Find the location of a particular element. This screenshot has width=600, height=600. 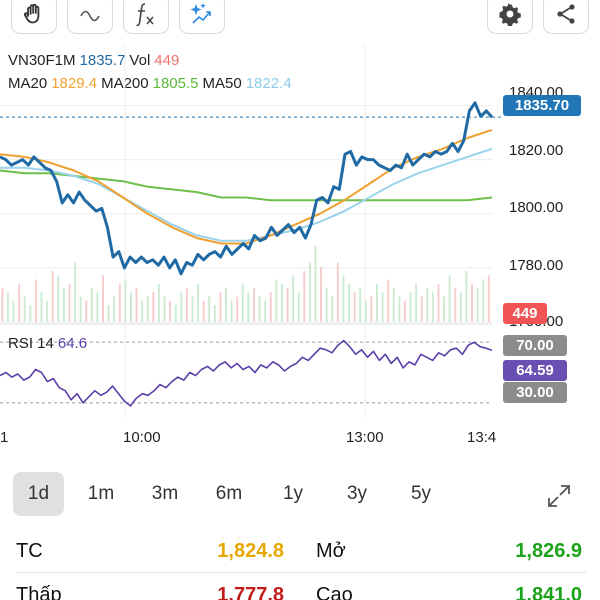

stats-divider is located at coordinates (301, 572).